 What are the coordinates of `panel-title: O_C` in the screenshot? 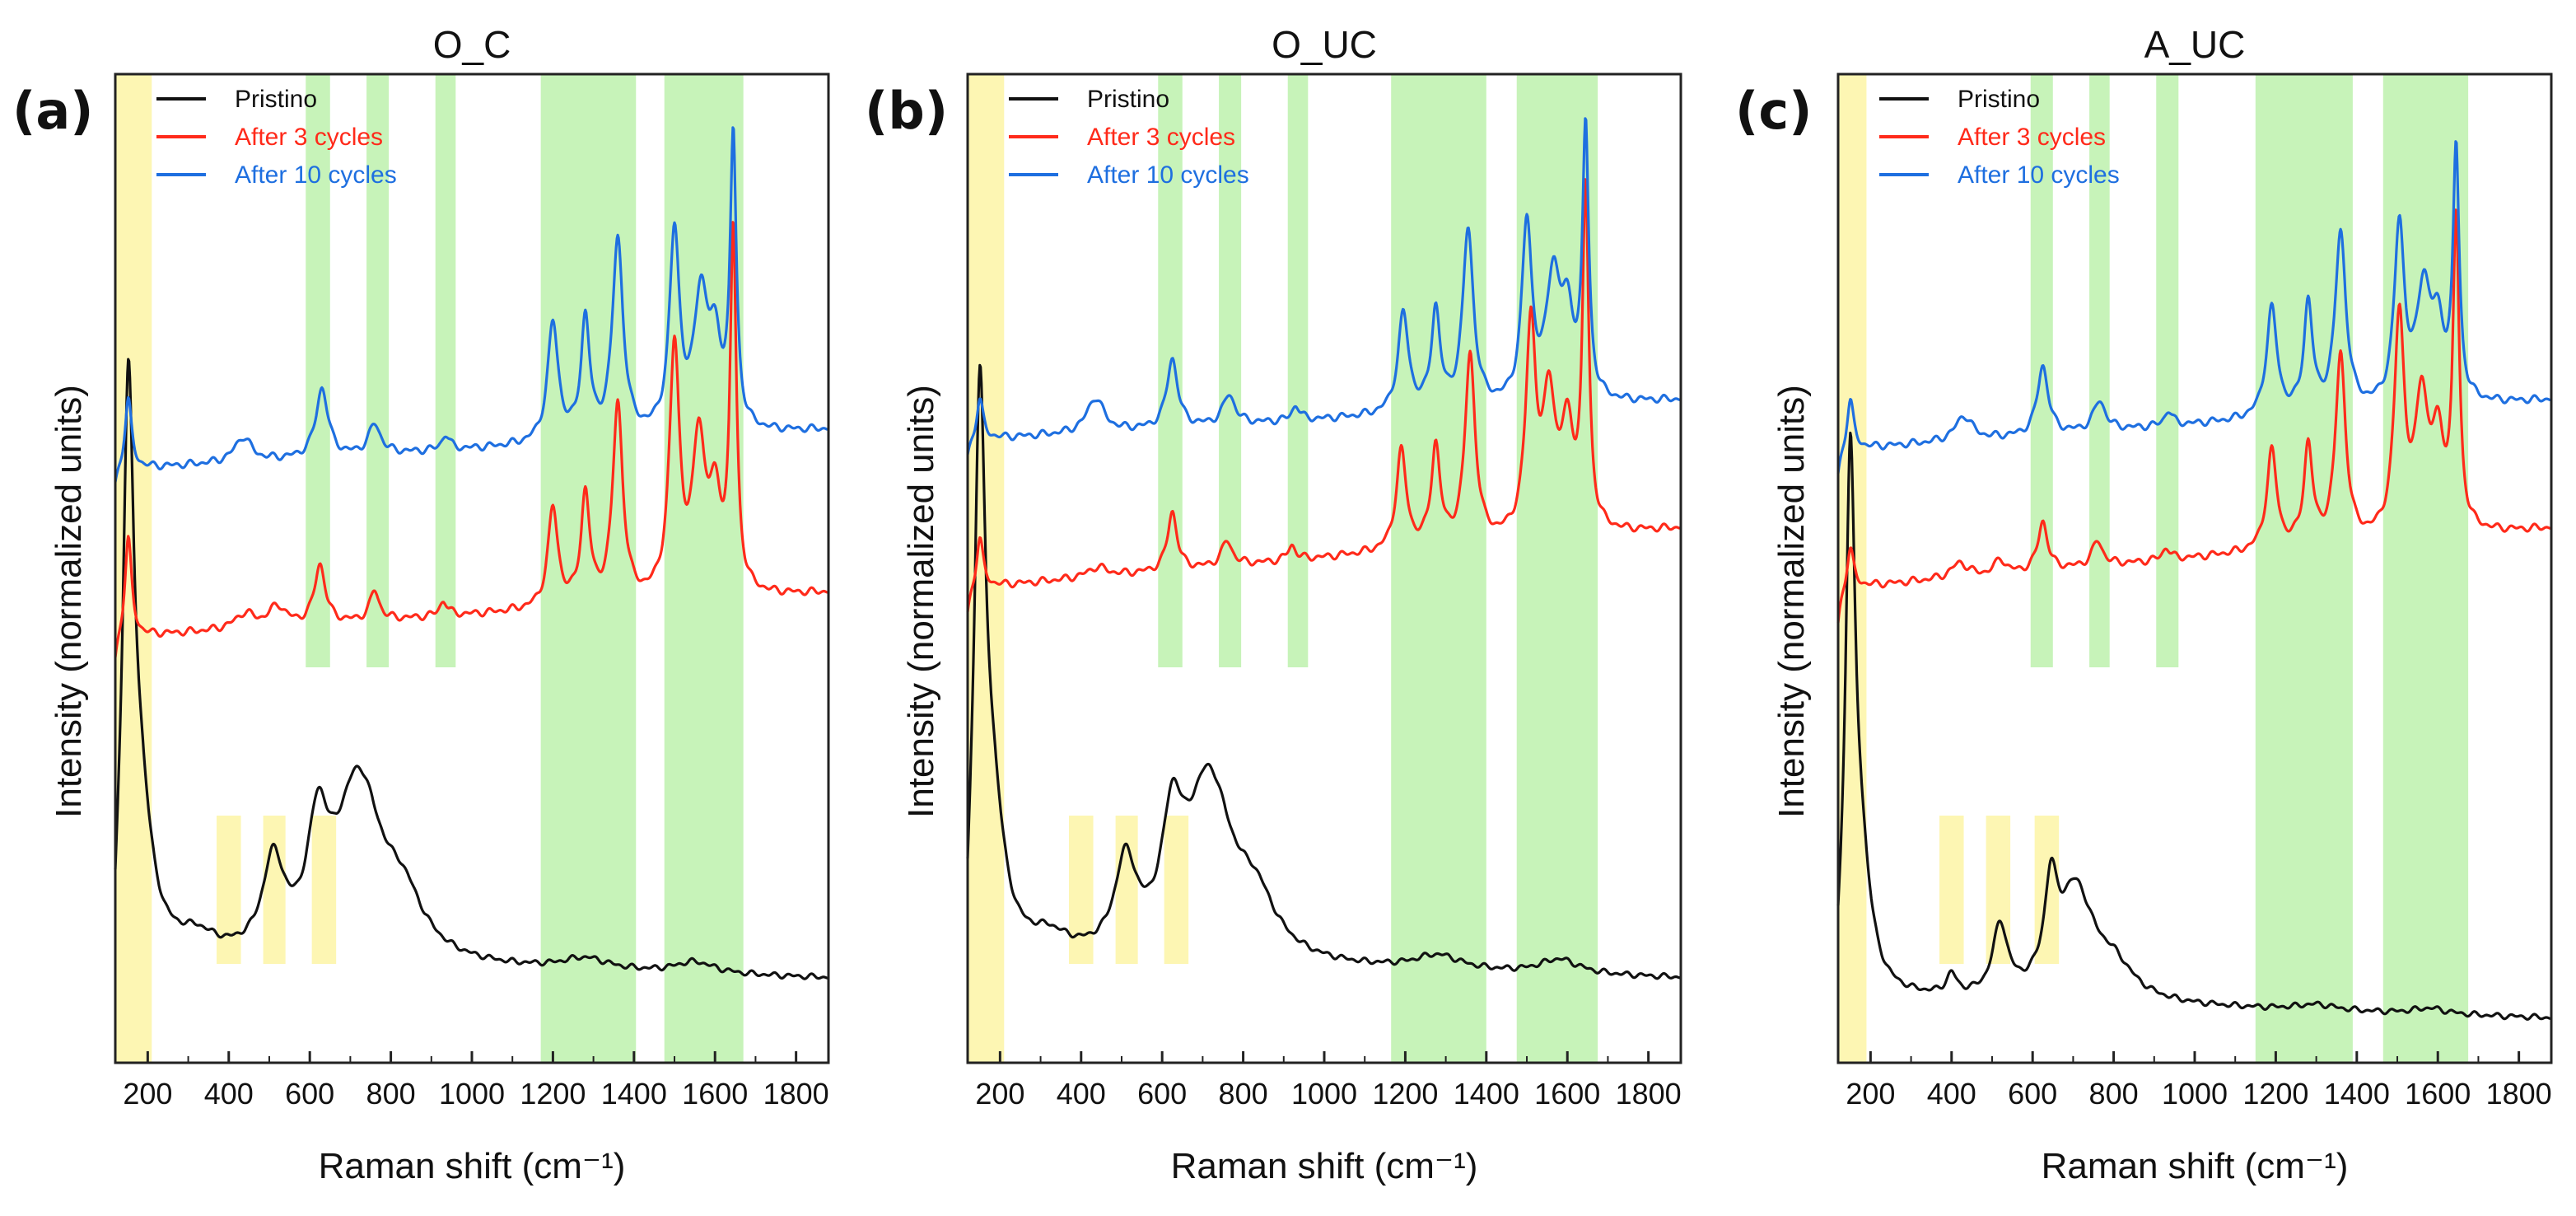 It's located at (472, 45).